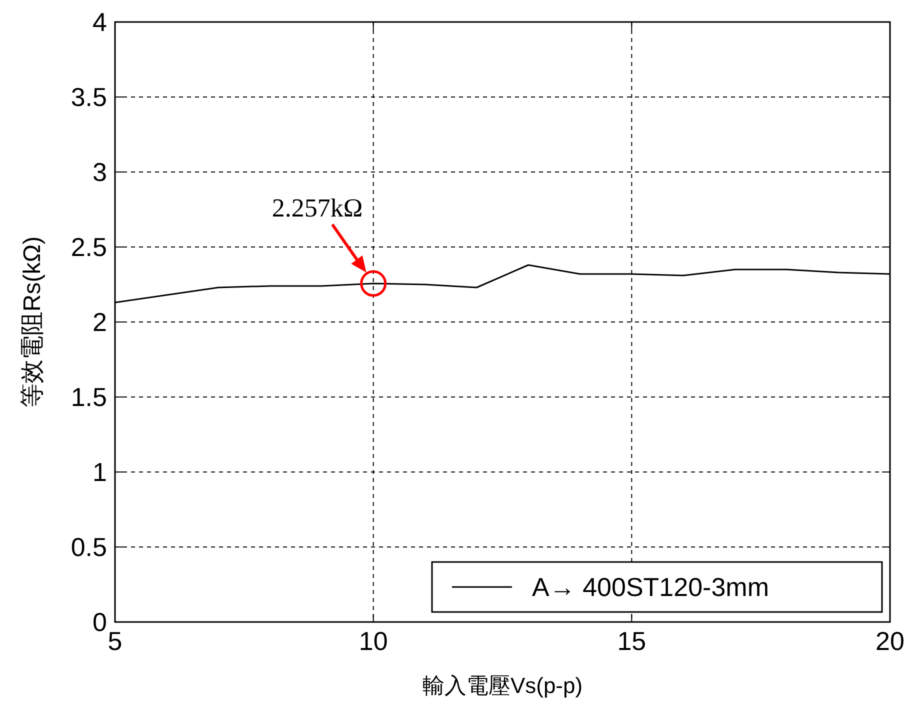  I want to click on y-axis-title: 等效電阻Rs(kΩ), so click(32, 322).